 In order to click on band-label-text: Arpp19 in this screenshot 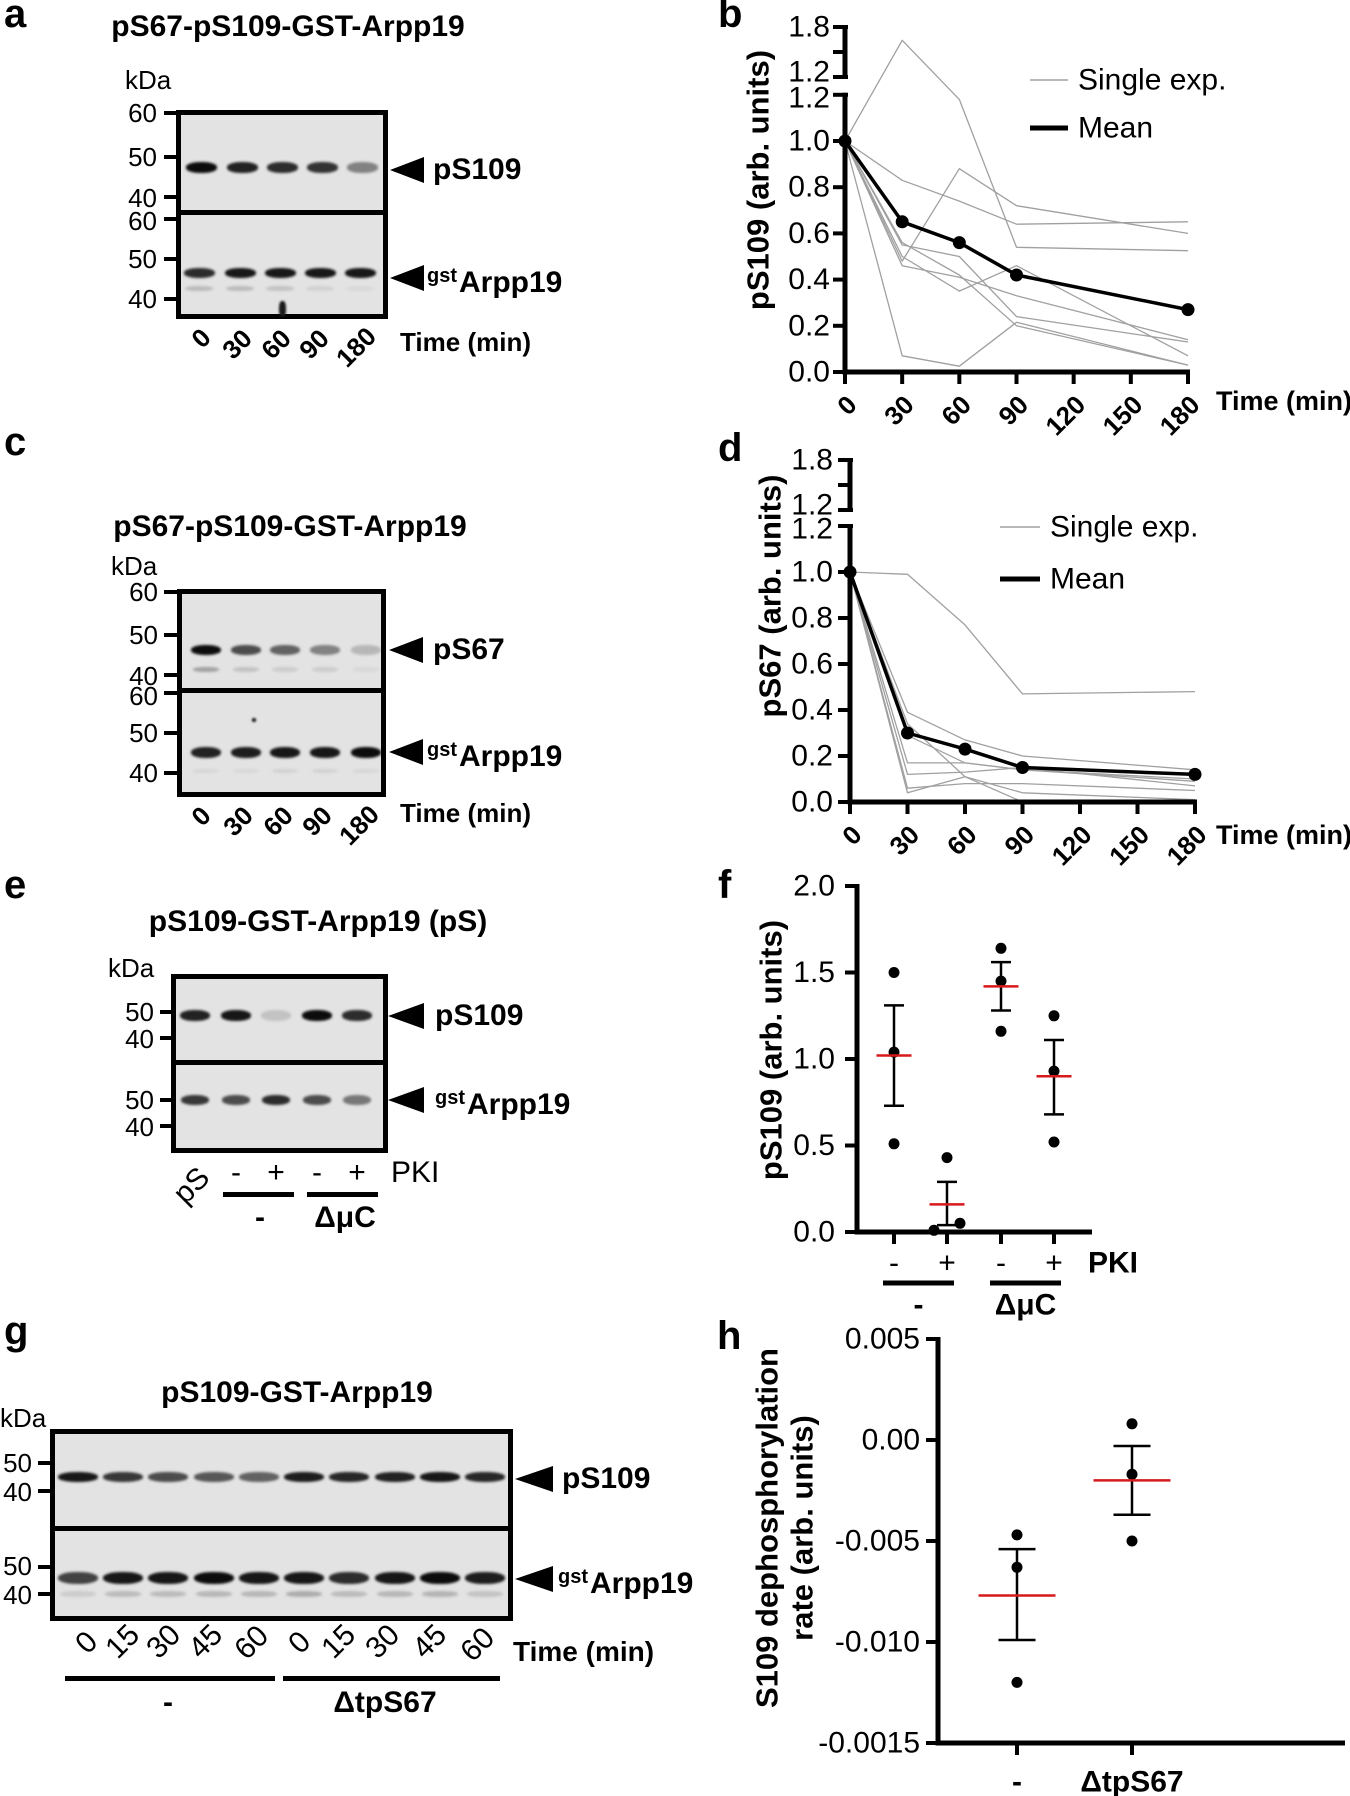, I will do `click(642, 1583)`.